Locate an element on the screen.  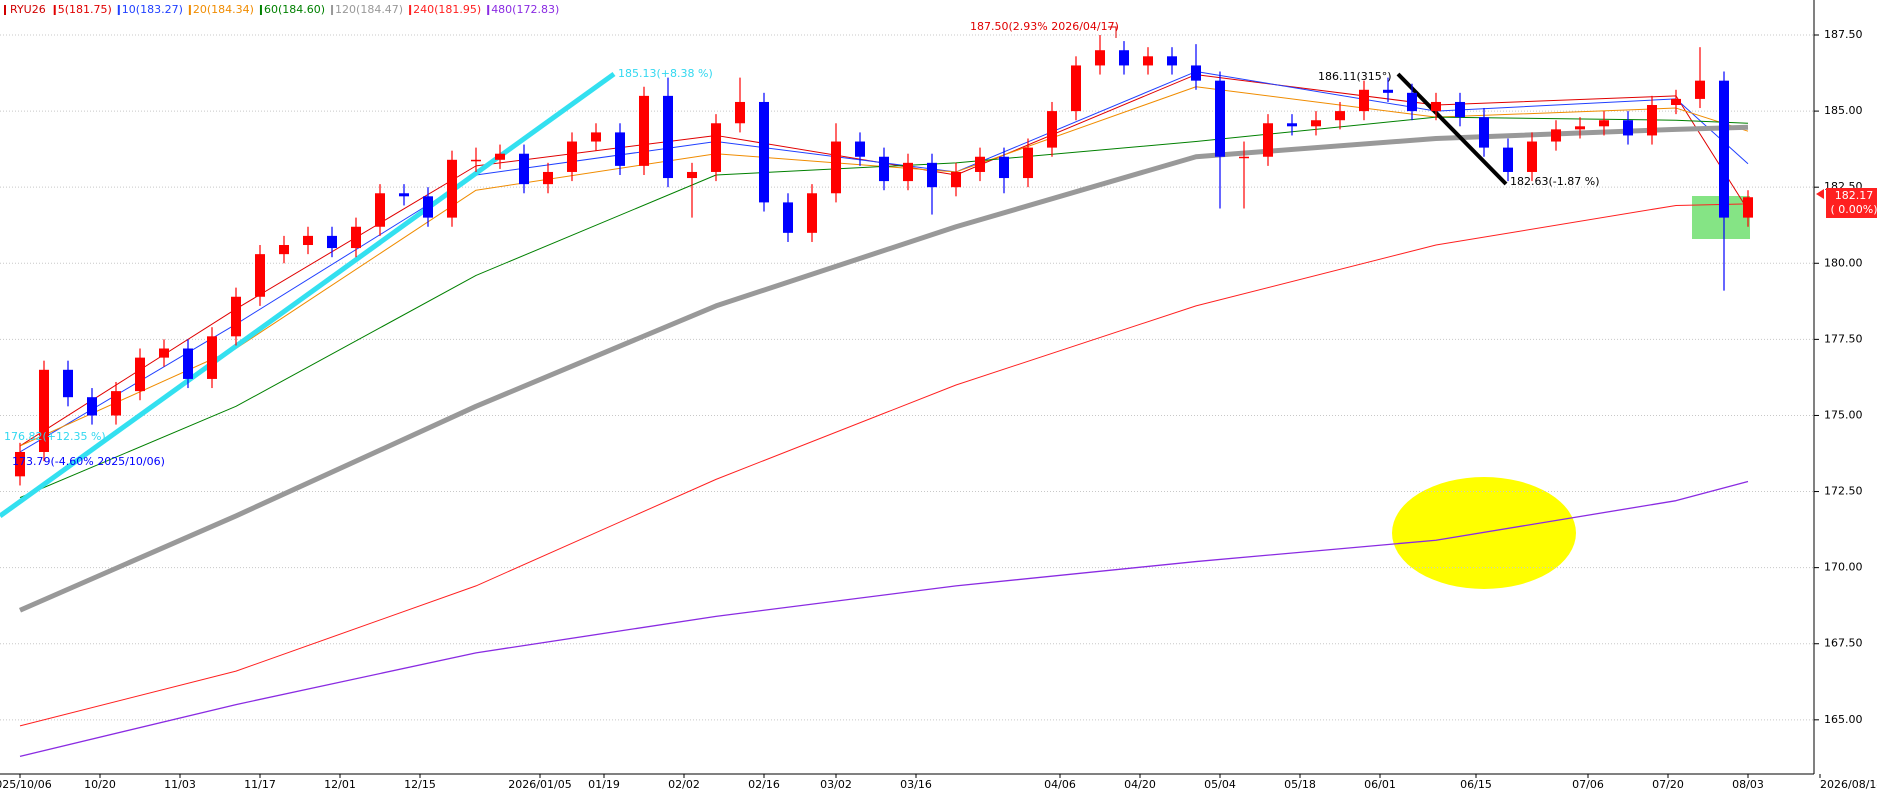
x-tick-label: 07/06 is located at coordinates (1588, 784).